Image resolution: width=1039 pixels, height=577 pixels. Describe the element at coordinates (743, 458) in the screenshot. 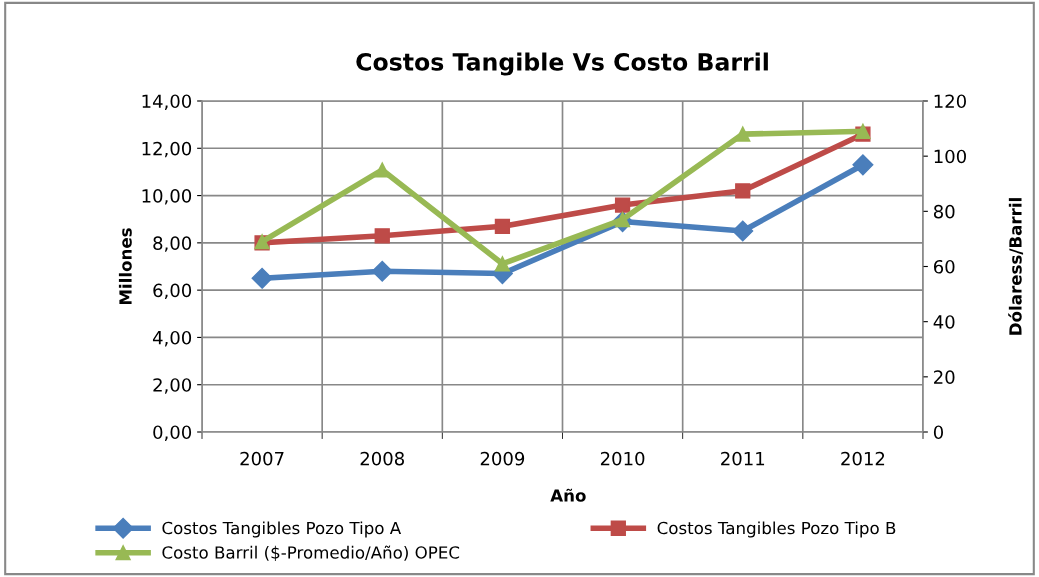

I see `x-tick-label: 2011` at that location.